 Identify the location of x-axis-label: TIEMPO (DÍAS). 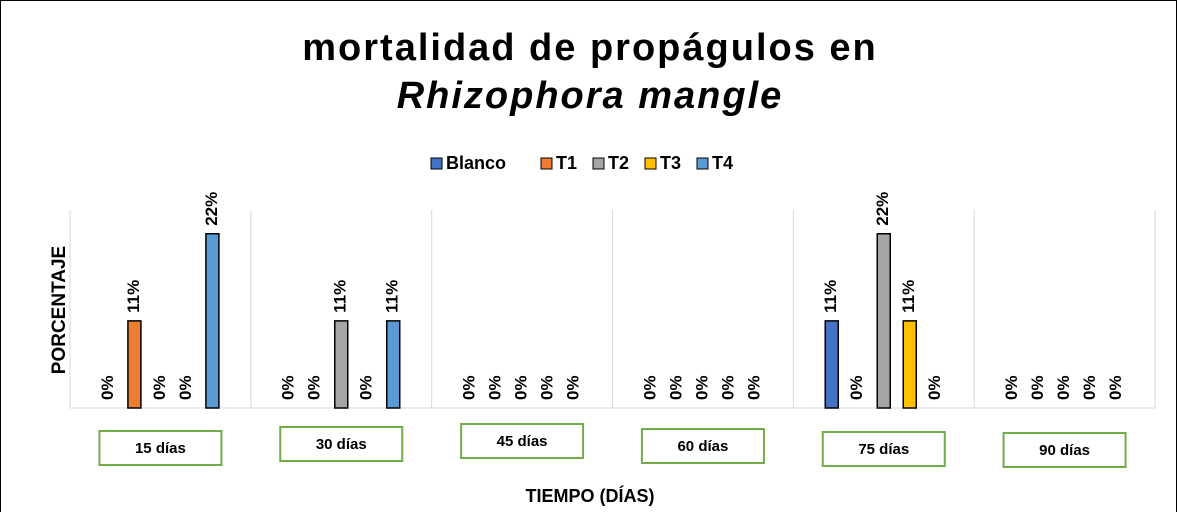
(590, 495).